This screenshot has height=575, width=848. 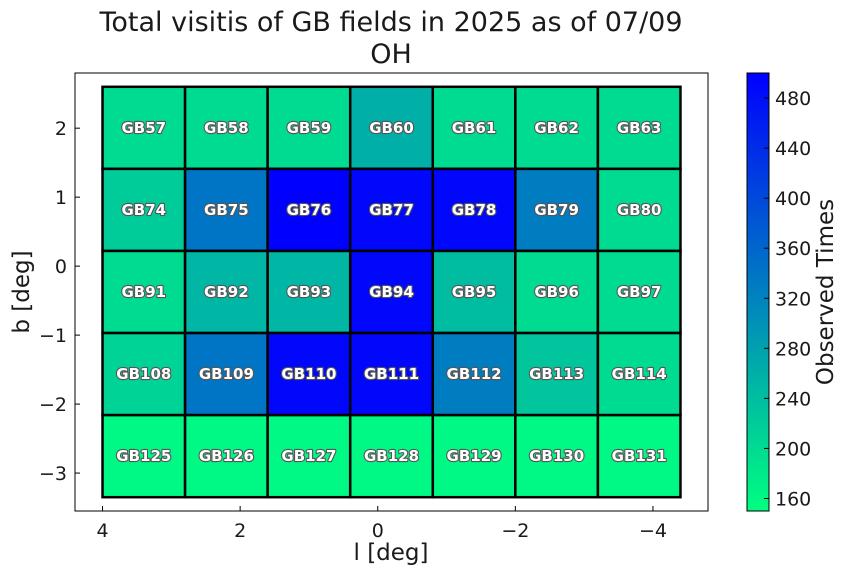 What do you see at coordinates (391, 374) in the screenshot?
I see `cell-label-gb111: GB111` at bounding box center [391, 374].